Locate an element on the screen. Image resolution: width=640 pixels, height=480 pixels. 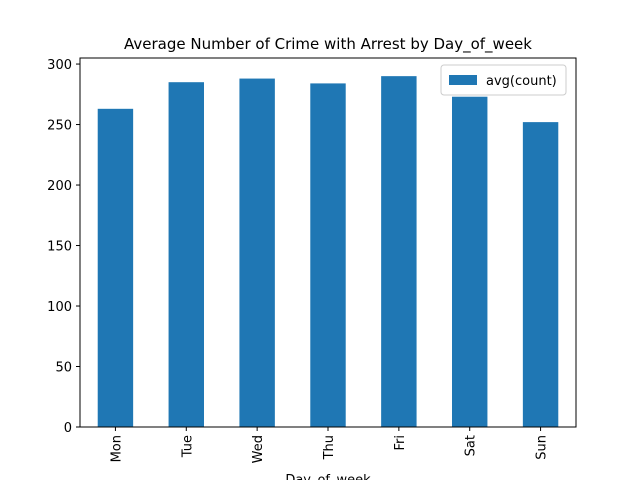
y-tick-label: 250 is located at coordinates (59, 126).